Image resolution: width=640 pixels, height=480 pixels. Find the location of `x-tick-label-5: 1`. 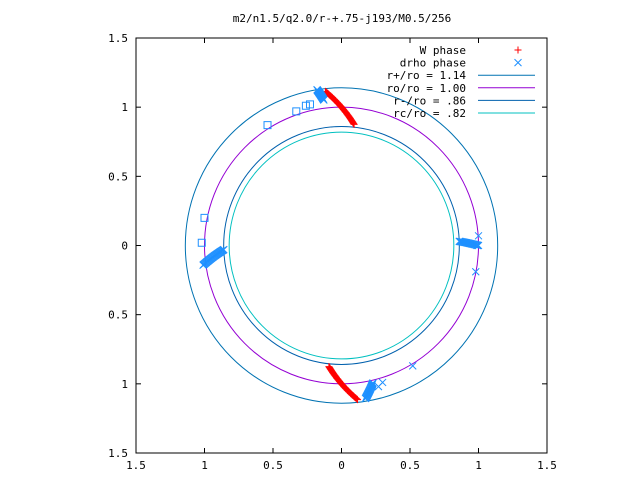

x-tick-label-5: 1 is located at coordinates (478, 465).